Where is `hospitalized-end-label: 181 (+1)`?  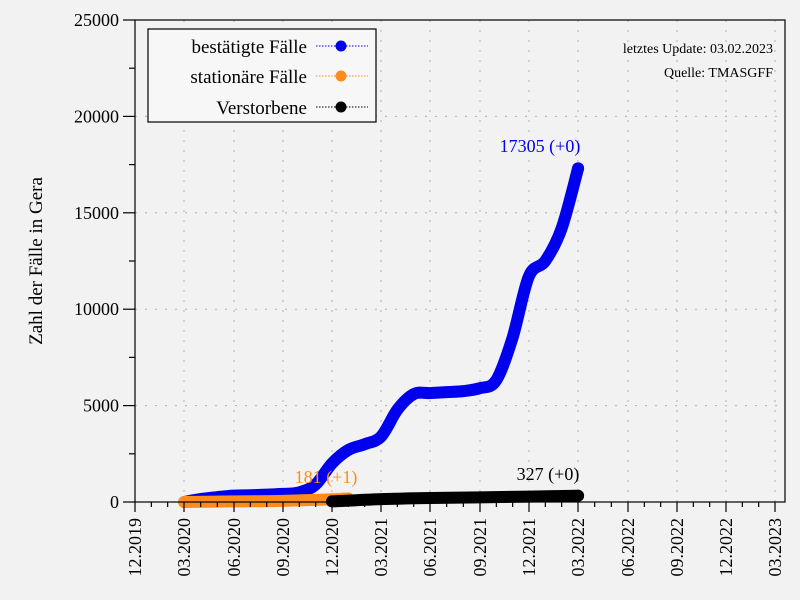 hospitalized-end-label: 181 (+1) is located at coordinates (326, 477).